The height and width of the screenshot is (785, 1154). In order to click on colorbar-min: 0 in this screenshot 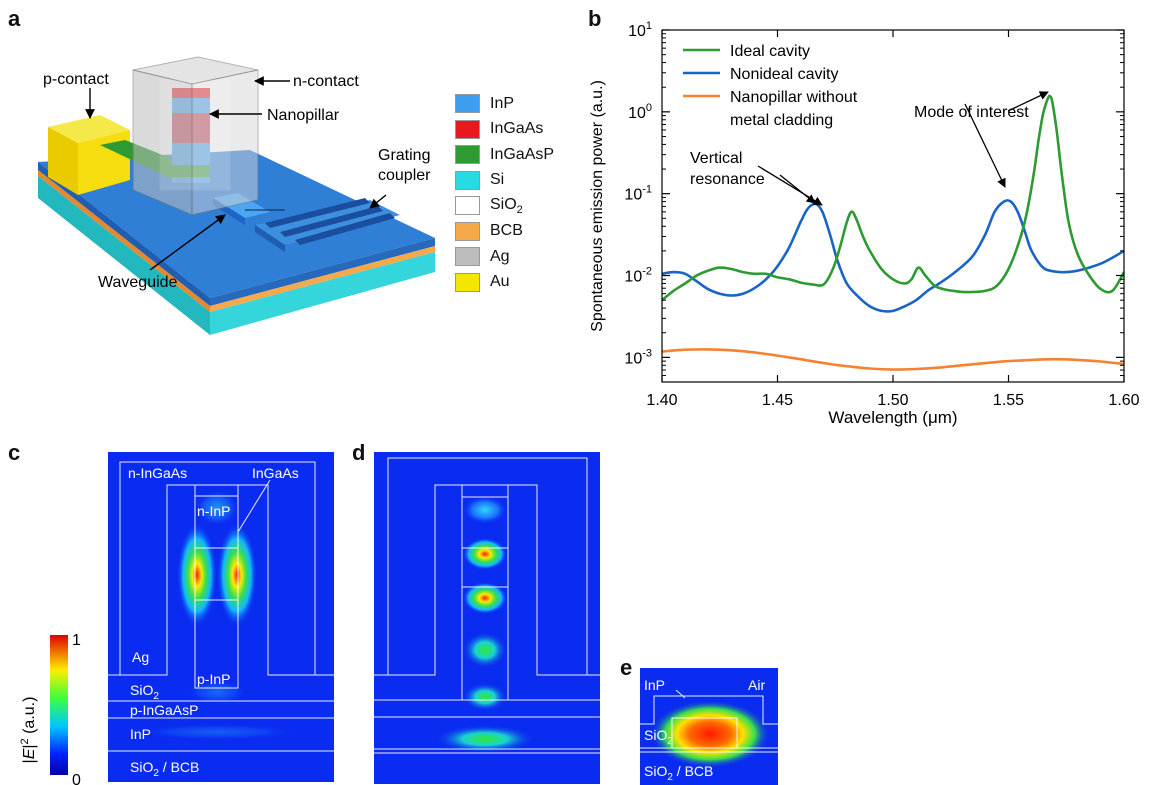, I will do `click(76, 778)`.